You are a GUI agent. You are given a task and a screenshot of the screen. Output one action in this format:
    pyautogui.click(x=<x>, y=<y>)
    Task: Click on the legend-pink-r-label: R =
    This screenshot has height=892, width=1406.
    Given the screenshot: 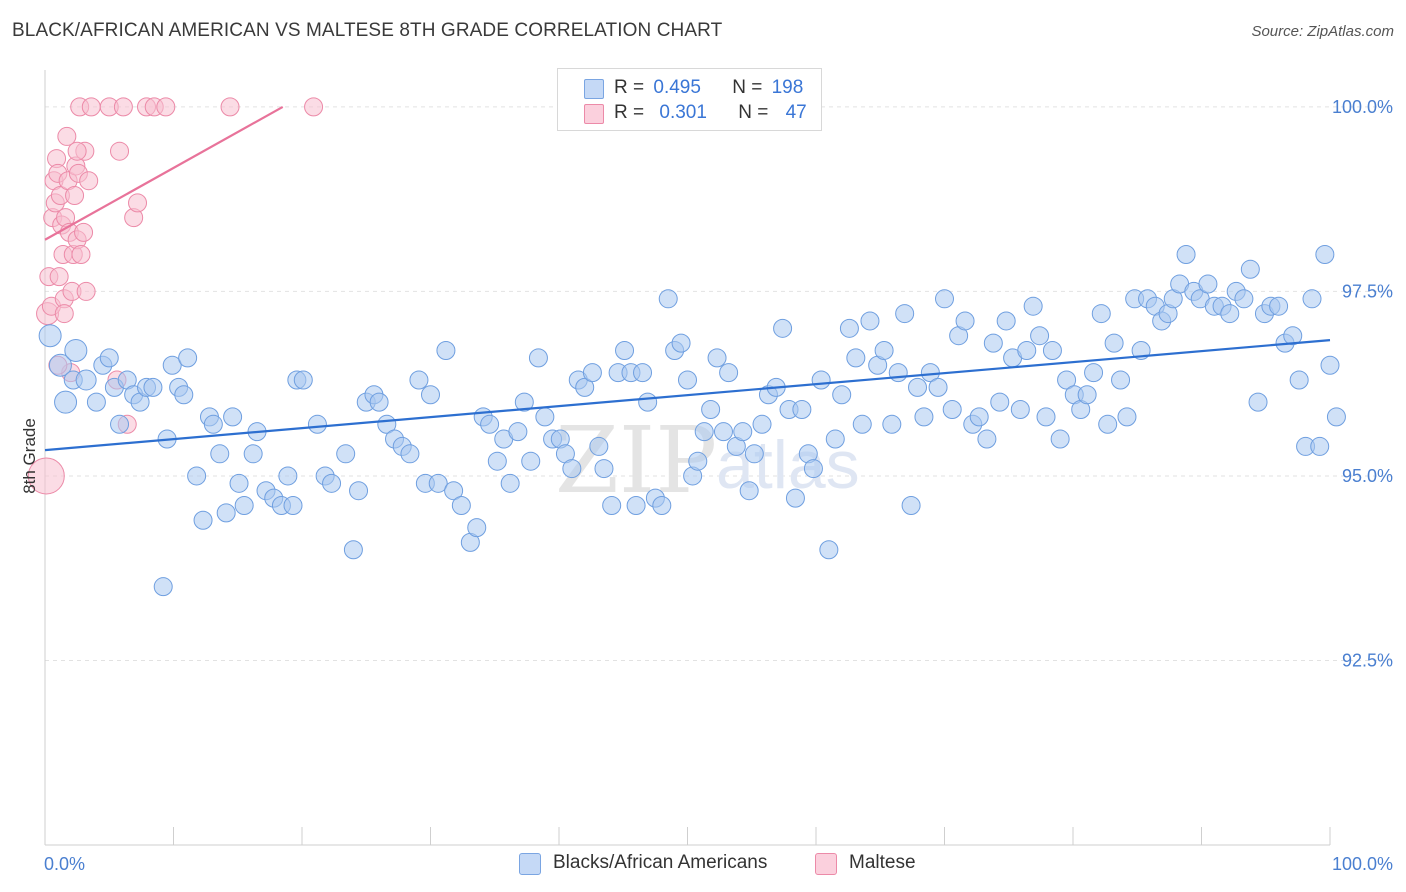 What is the action you would take?
    pyautogui.click(x=629, y=112)
    